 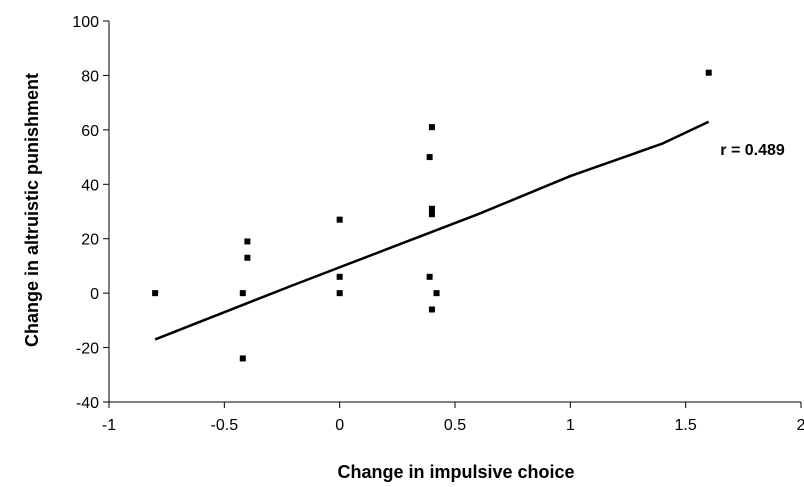 What do you see at coordinates (225, 425) in the screenshot?
I see `x-tick-label: -0.5` at bounding box center [225, 425].